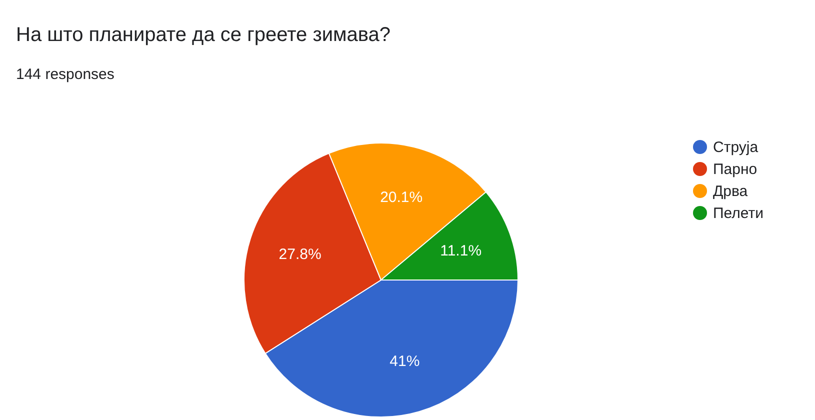  Describe the element at coordinates (300, 254) in the screenshot. I see `data-label: 27.8%` at that location.